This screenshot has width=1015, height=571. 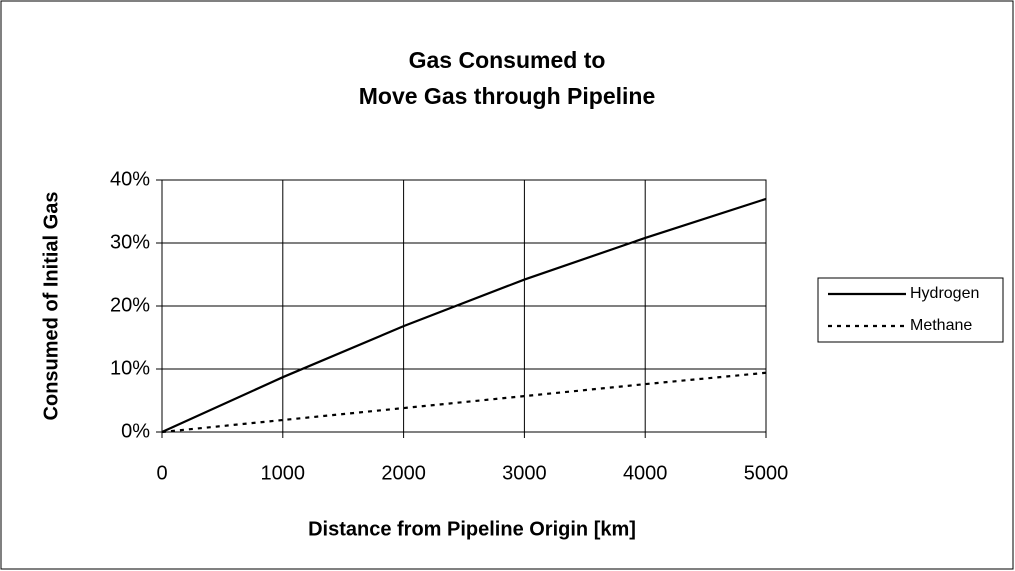 What do you see at coordinates (766, 473) in the screenshot?
I see `x-tick-label: 5000` at bounding box center [766, 473].